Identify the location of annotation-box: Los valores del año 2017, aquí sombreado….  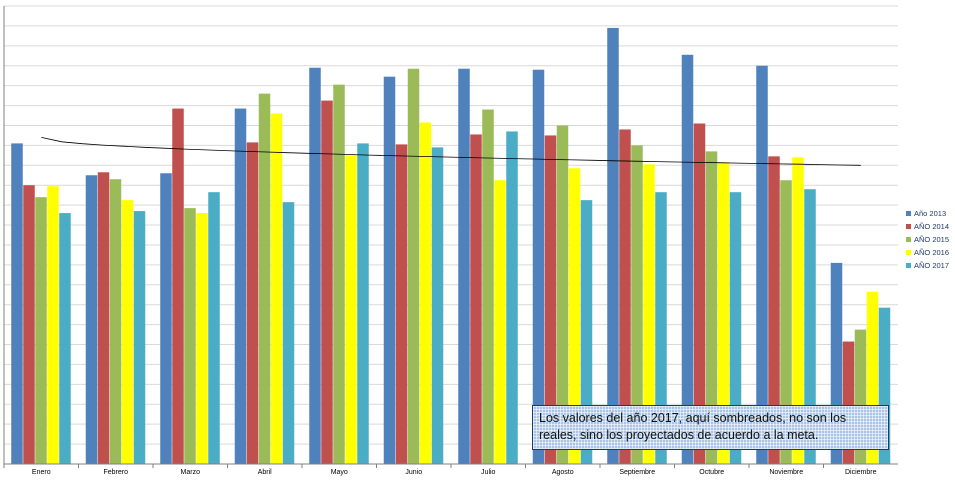
(710, 427).